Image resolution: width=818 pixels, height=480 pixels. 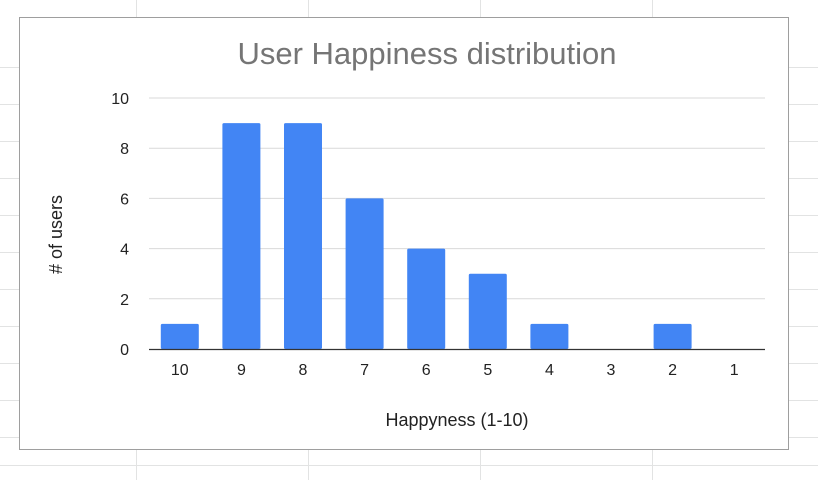 What do you see at coordinates (364, 370) in the screenshot?
I see `x-tick-label: 7` at bounding box center [364, 370].